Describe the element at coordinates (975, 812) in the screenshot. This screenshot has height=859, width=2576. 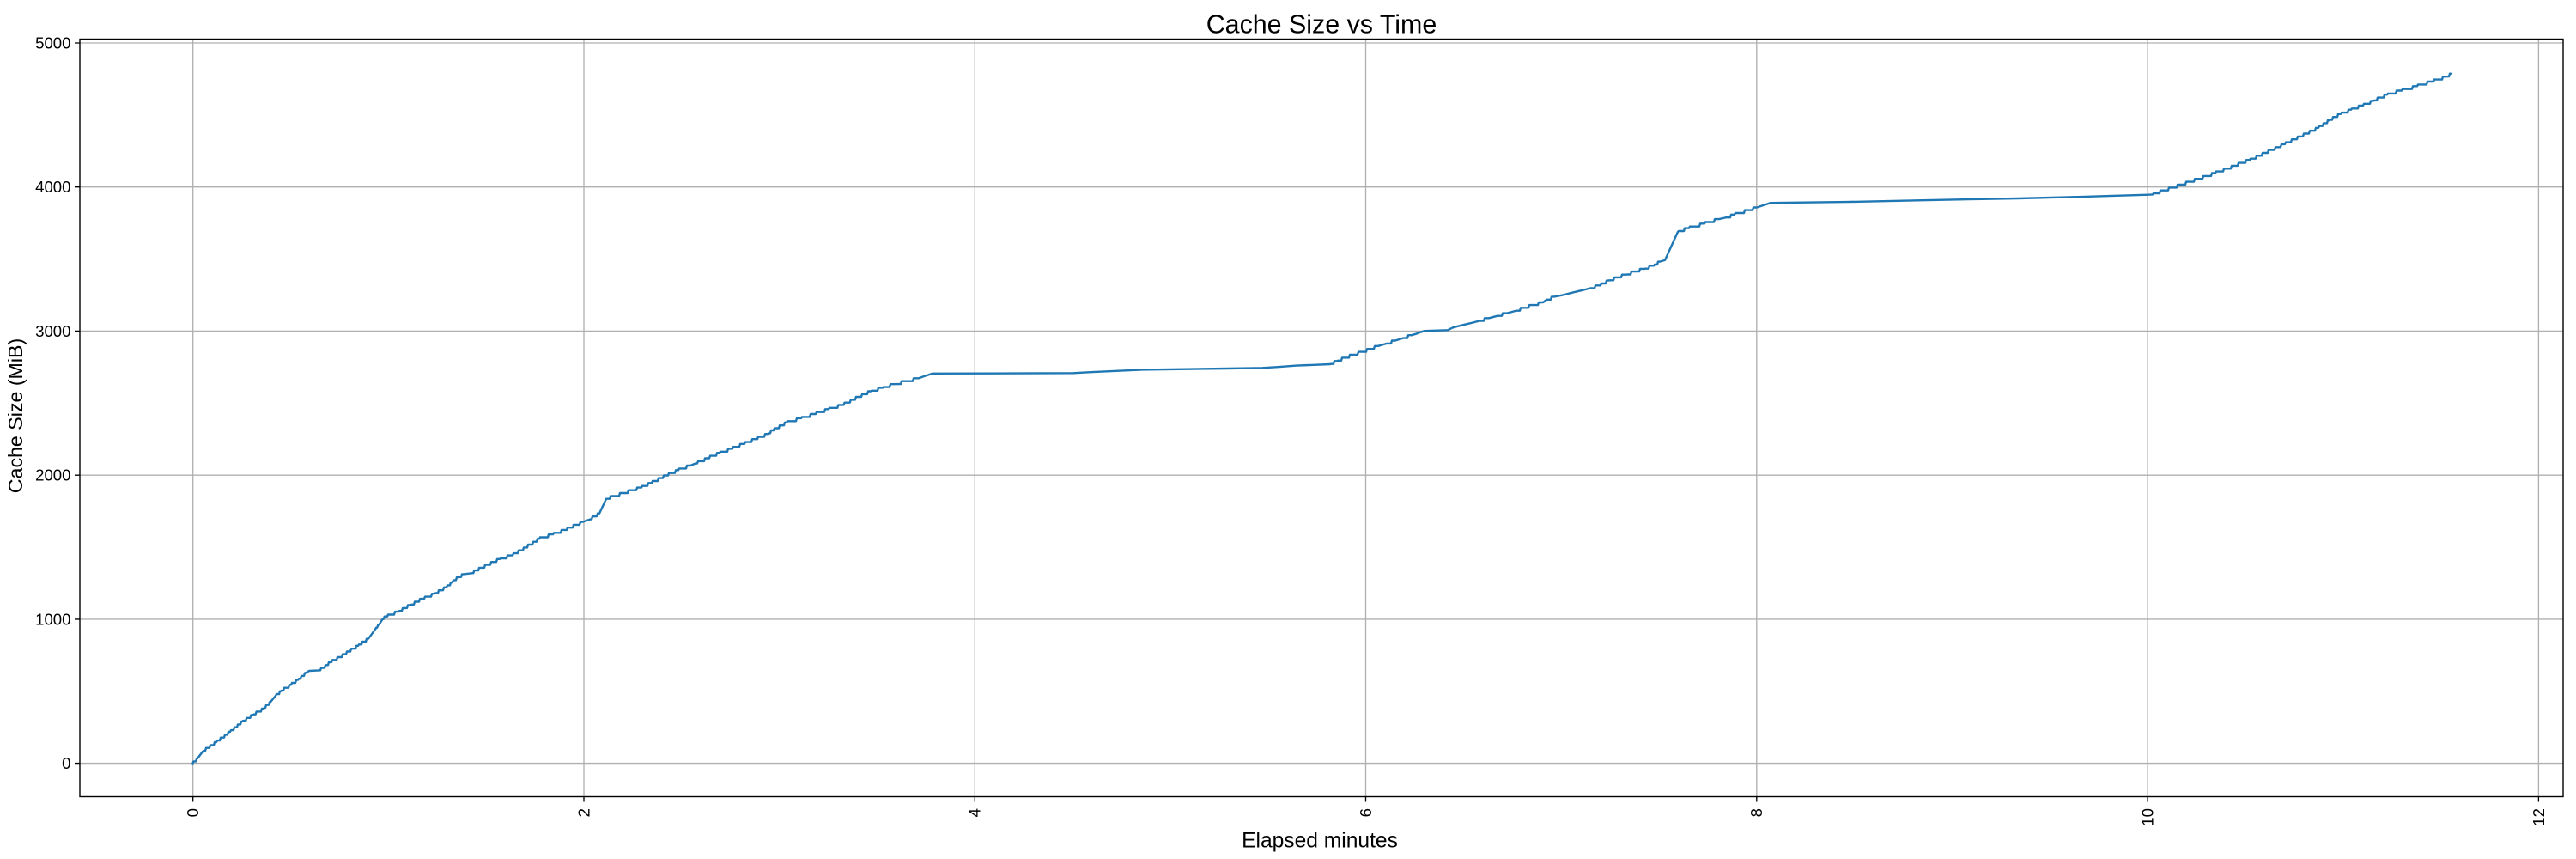
I see `svg-text: 4` at that location.